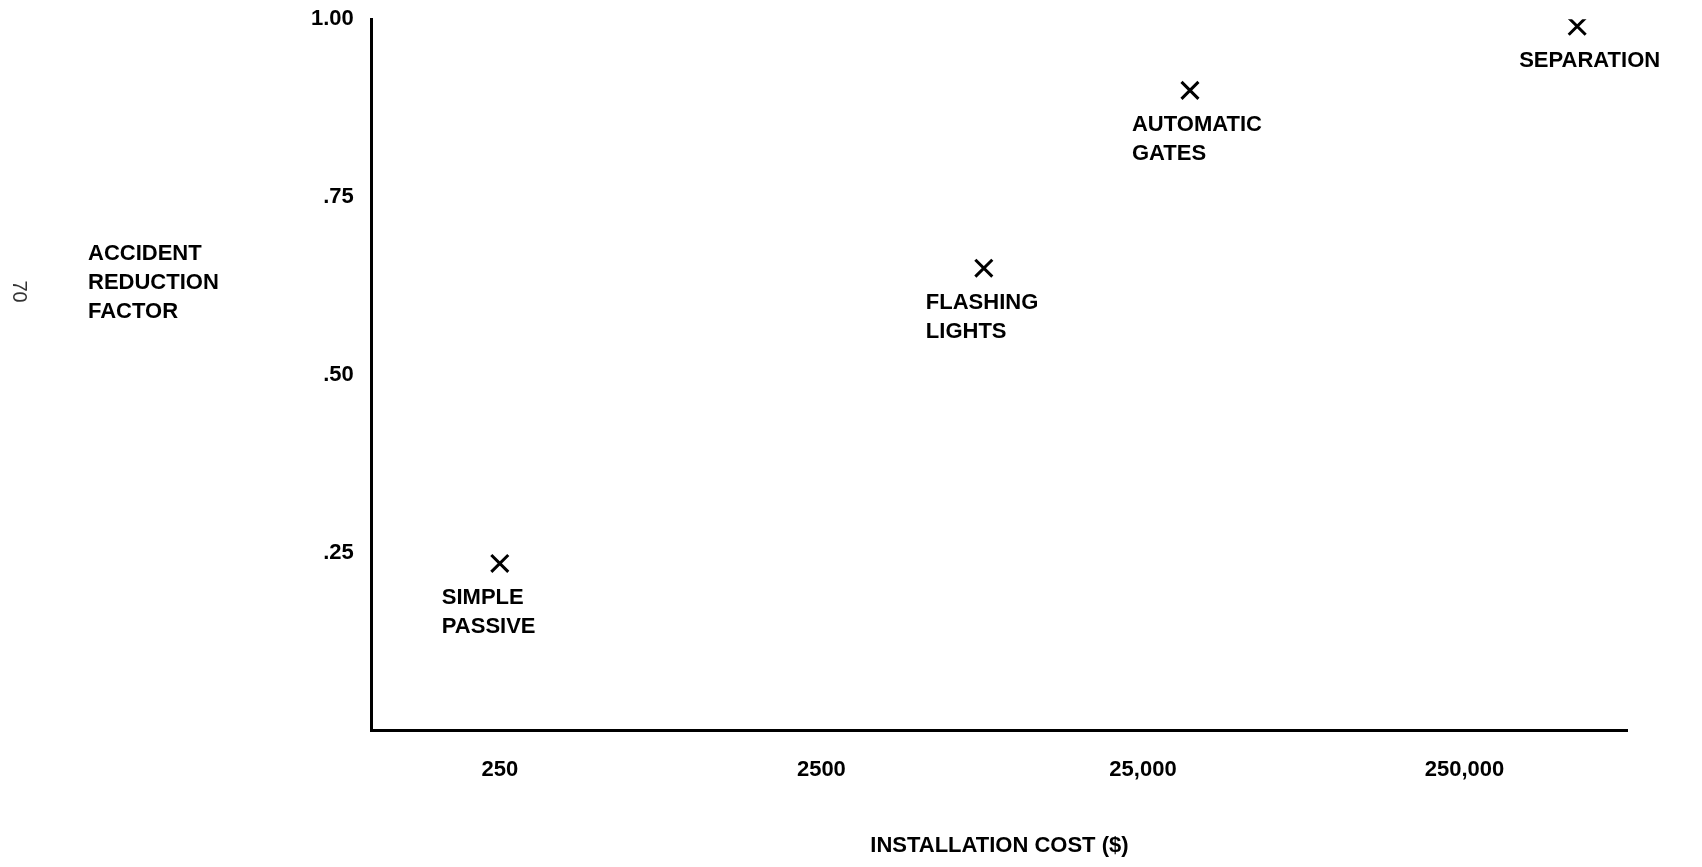 Image resolution: width=1702 pixels, height=867 pixels. I want to click on y-tick-label: .75, so click(338, 196).